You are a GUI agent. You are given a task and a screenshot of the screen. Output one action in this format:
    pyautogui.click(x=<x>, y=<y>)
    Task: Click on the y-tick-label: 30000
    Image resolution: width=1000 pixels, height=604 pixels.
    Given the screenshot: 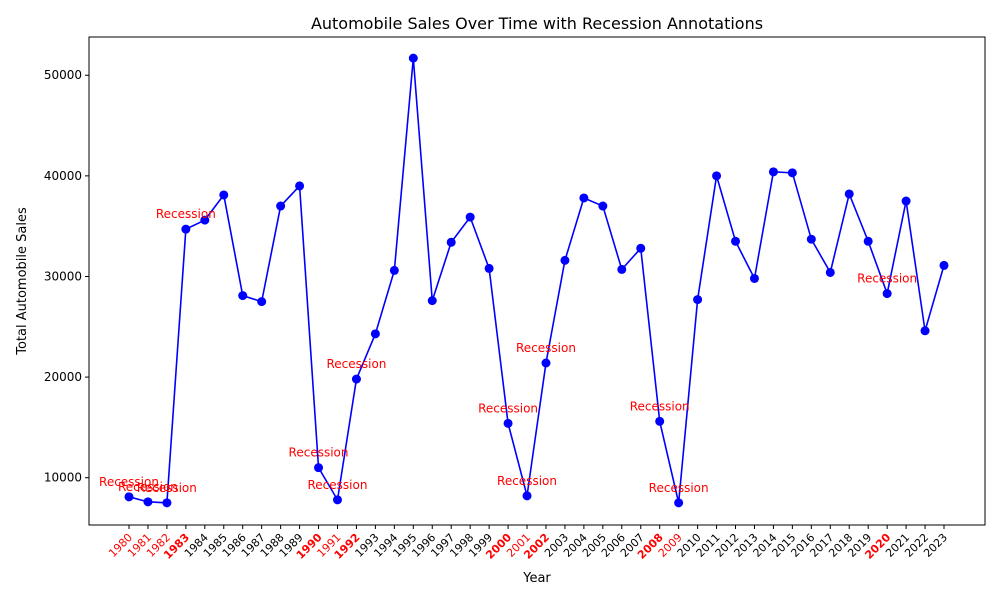 What is the action you would take?
    pyautogui.click(x=63, y=276)
    